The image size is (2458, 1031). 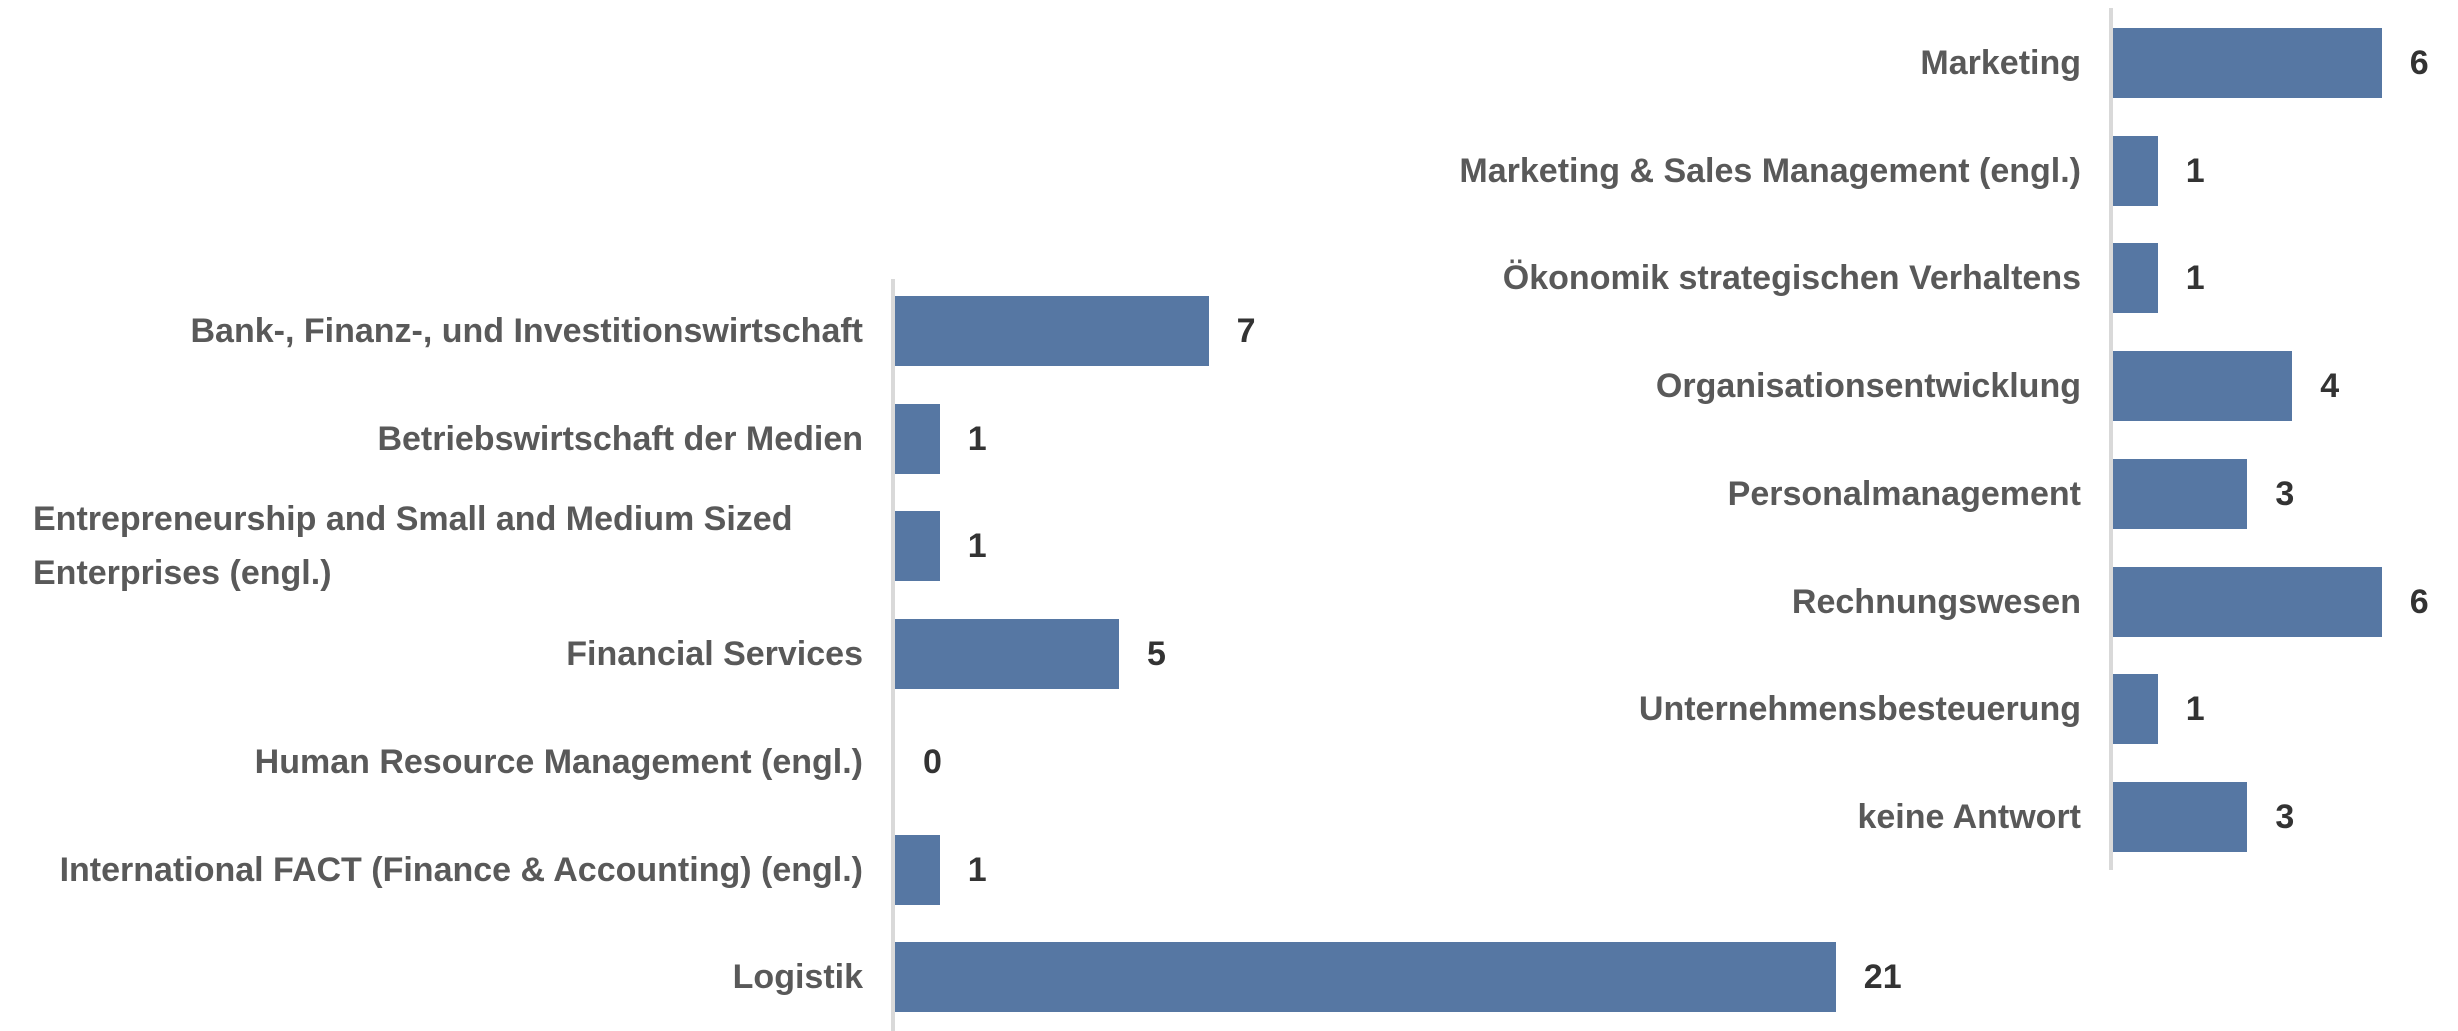 What do you see at coordinates (2330, 386) in the screenshot?
I see `value-label: 4` at bounding box center [2330, 386].